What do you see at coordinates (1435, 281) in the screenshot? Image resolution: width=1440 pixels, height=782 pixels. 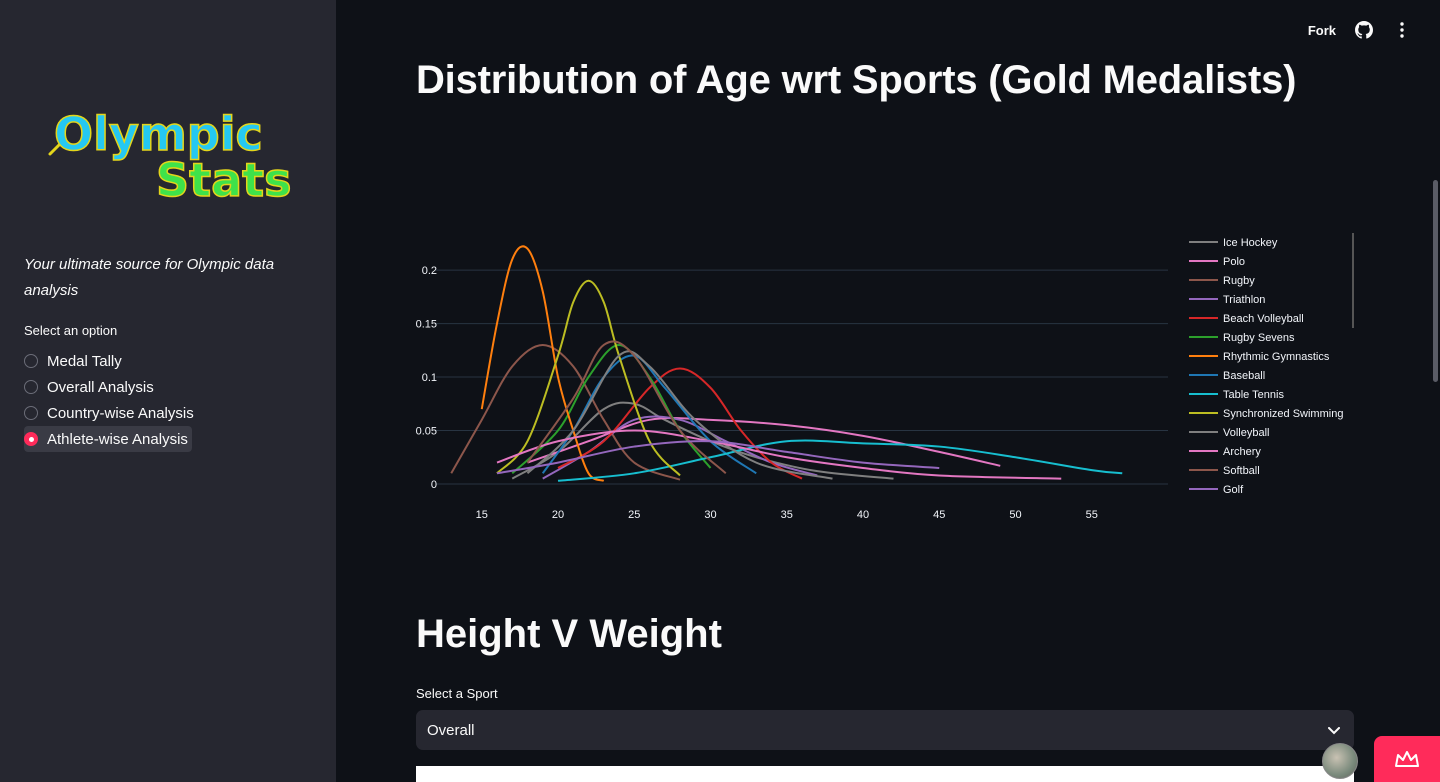 I see `page-scrollbar` at bounding box center [1435, 281].